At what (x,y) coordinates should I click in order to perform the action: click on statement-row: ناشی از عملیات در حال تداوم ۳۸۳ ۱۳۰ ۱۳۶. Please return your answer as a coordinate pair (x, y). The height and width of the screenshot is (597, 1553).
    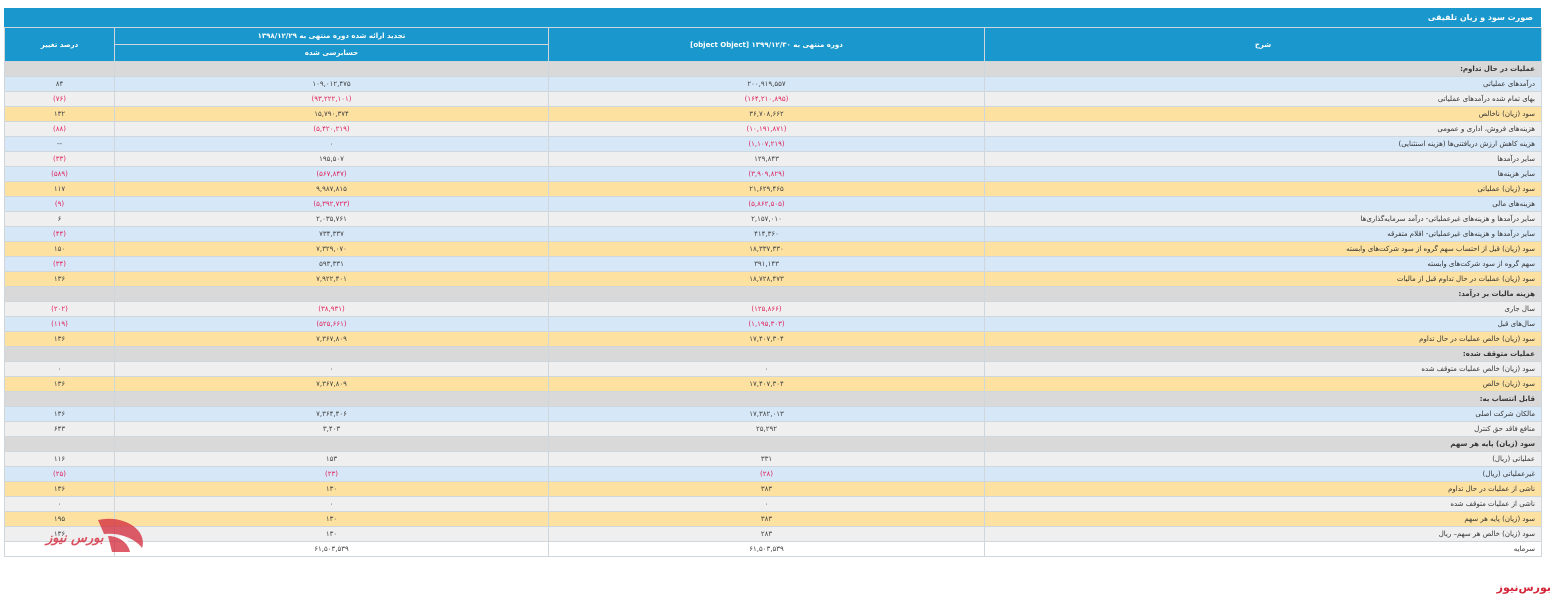
    Looking at the image, I should click on (773, 489).